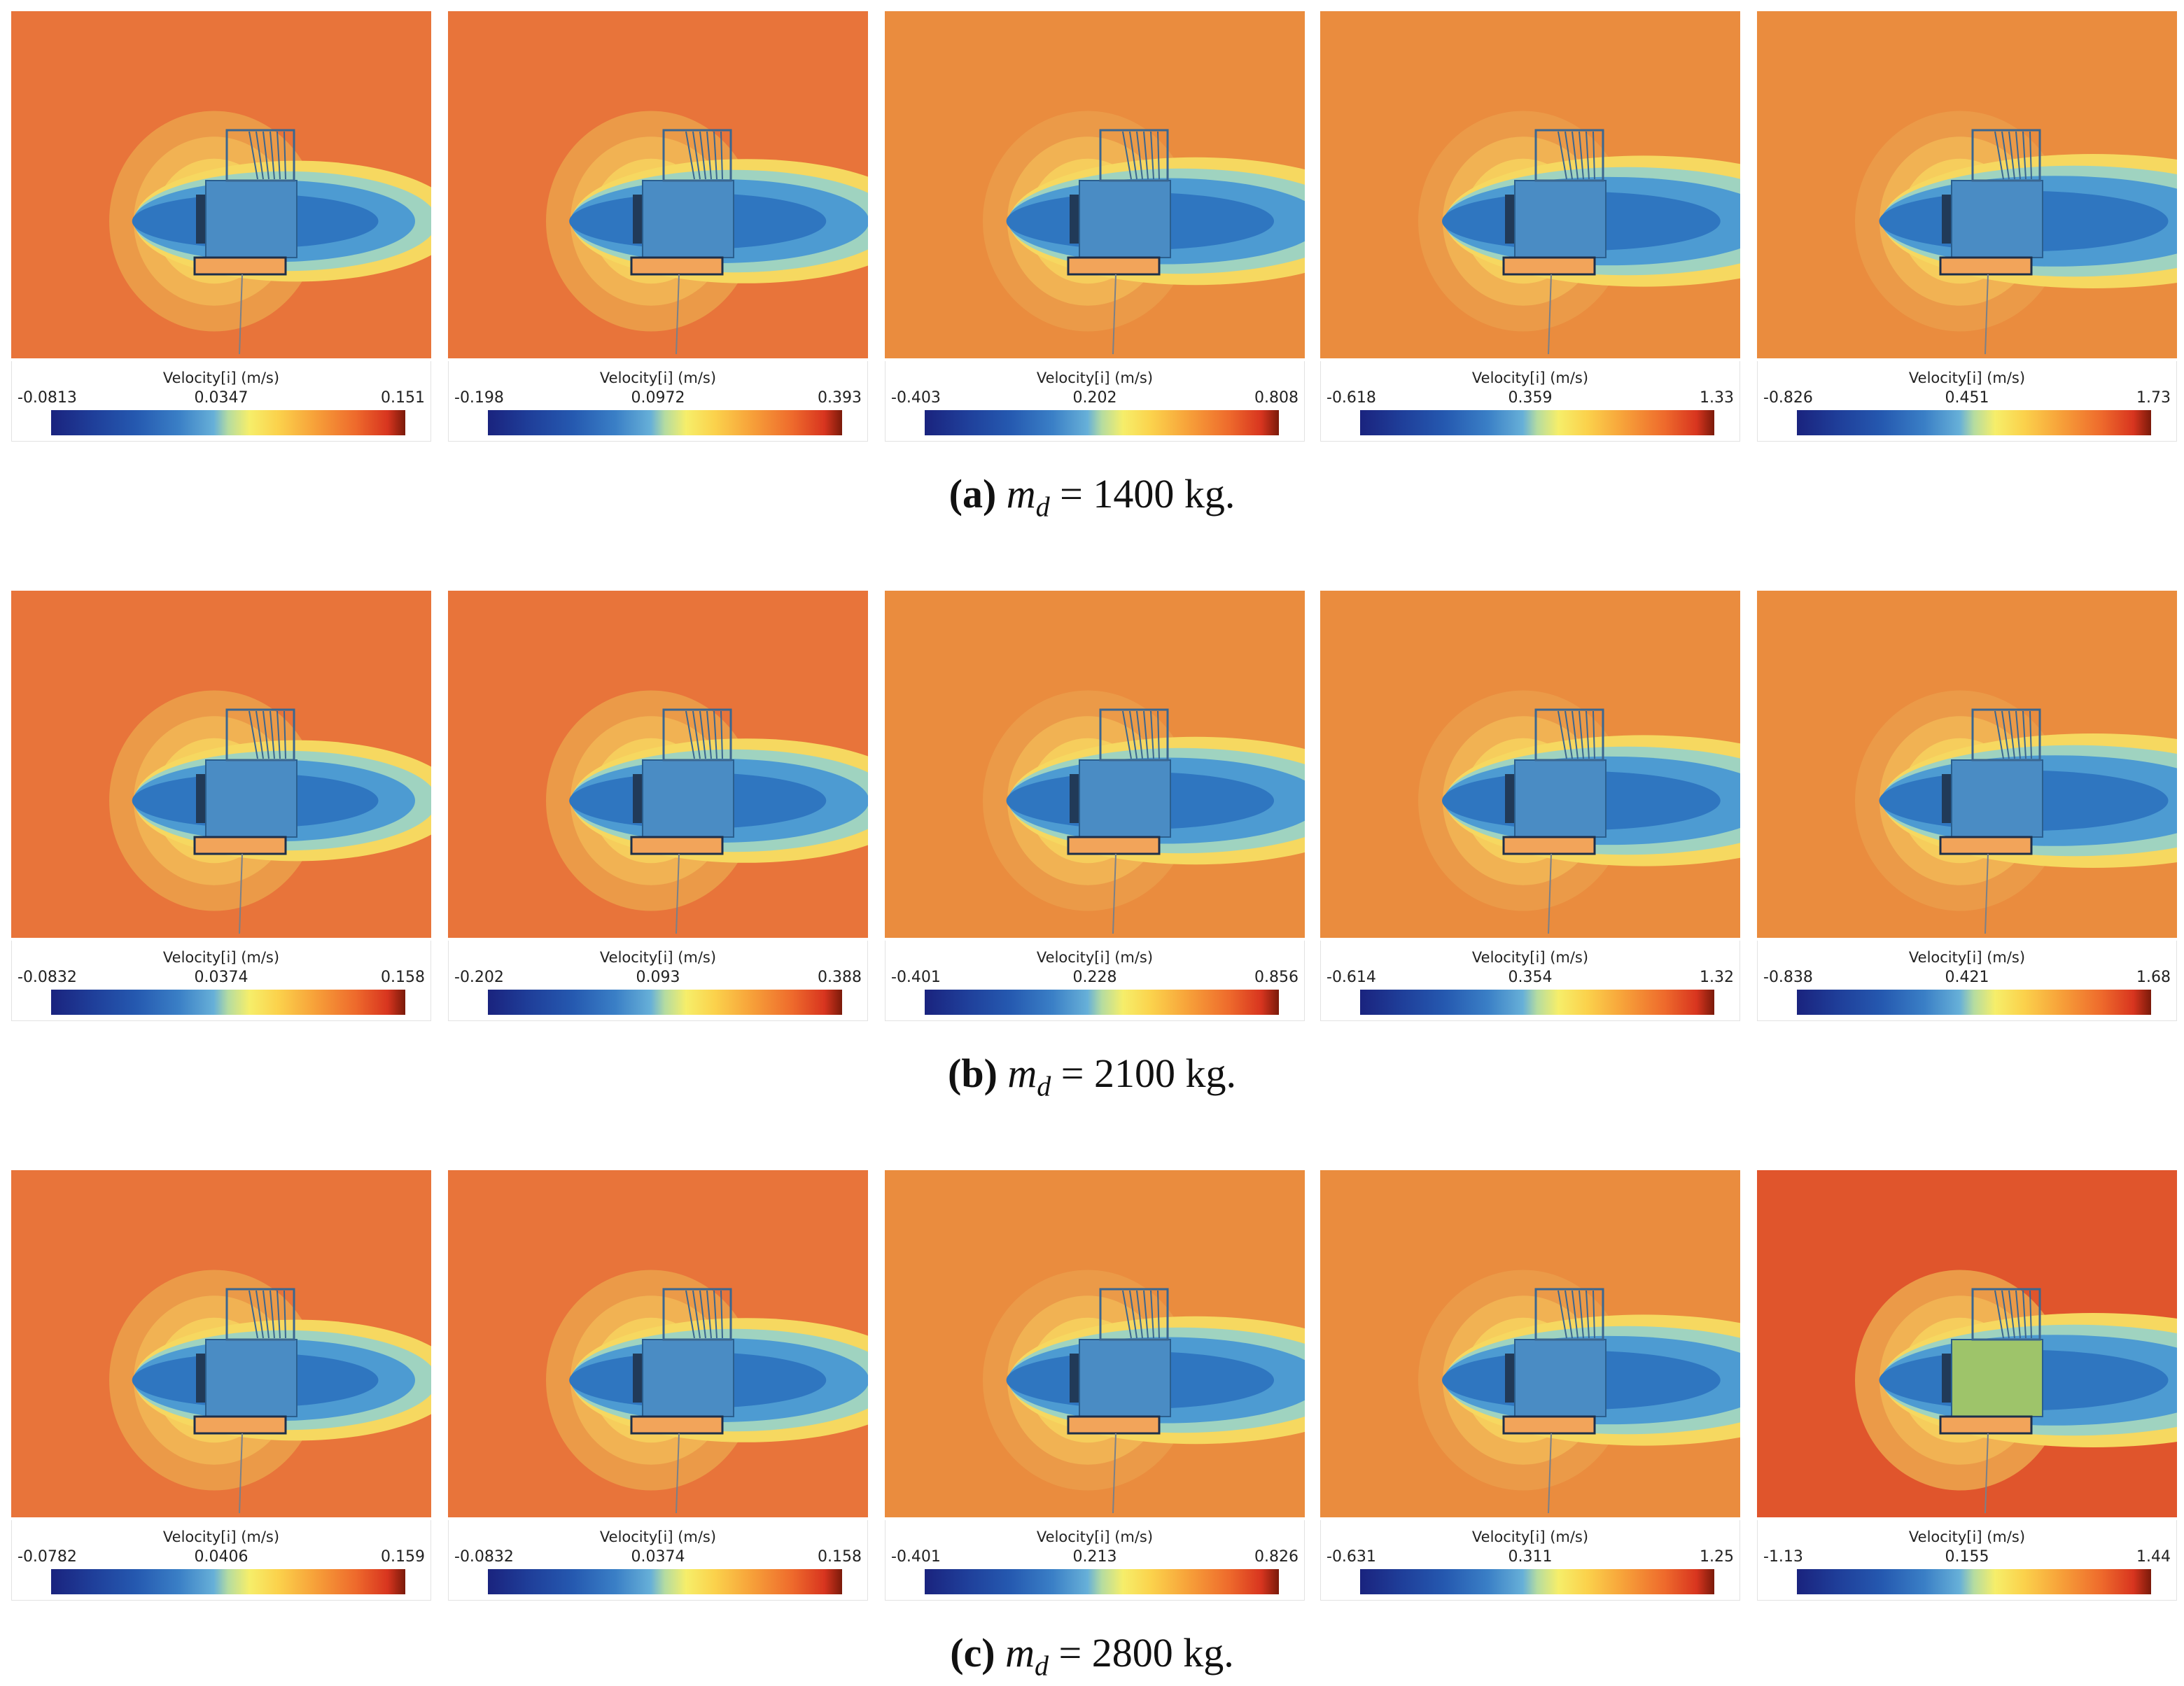  Describe the element at coordinates (1276, 977) in the screenshot. I see `colorbar-max: 0.856` at that location.